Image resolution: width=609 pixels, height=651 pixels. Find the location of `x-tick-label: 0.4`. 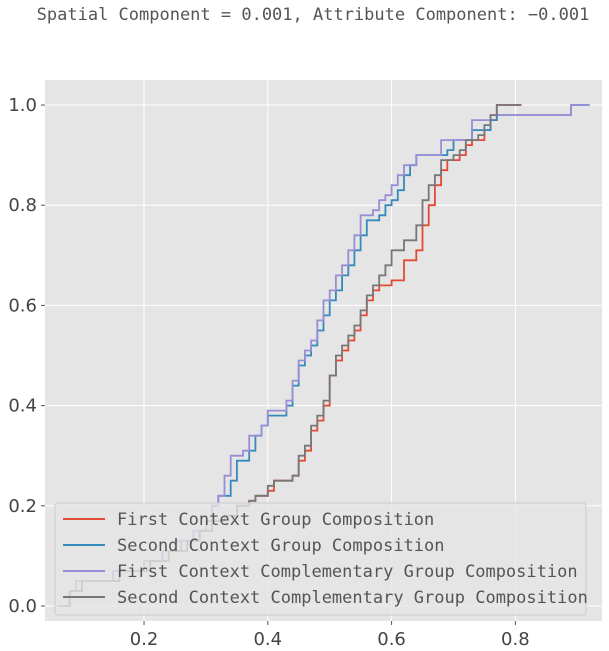

x-tick-label: 0.4 is located at coordinates (267, 639).